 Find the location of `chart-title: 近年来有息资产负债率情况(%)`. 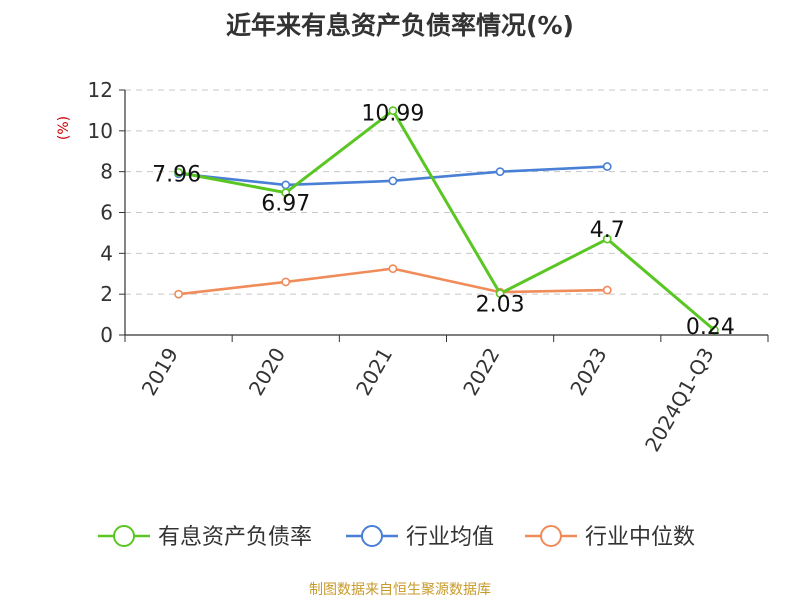

chart-title: 近年来有息资产负债率情况(%) is located at coordinates (400, 25).